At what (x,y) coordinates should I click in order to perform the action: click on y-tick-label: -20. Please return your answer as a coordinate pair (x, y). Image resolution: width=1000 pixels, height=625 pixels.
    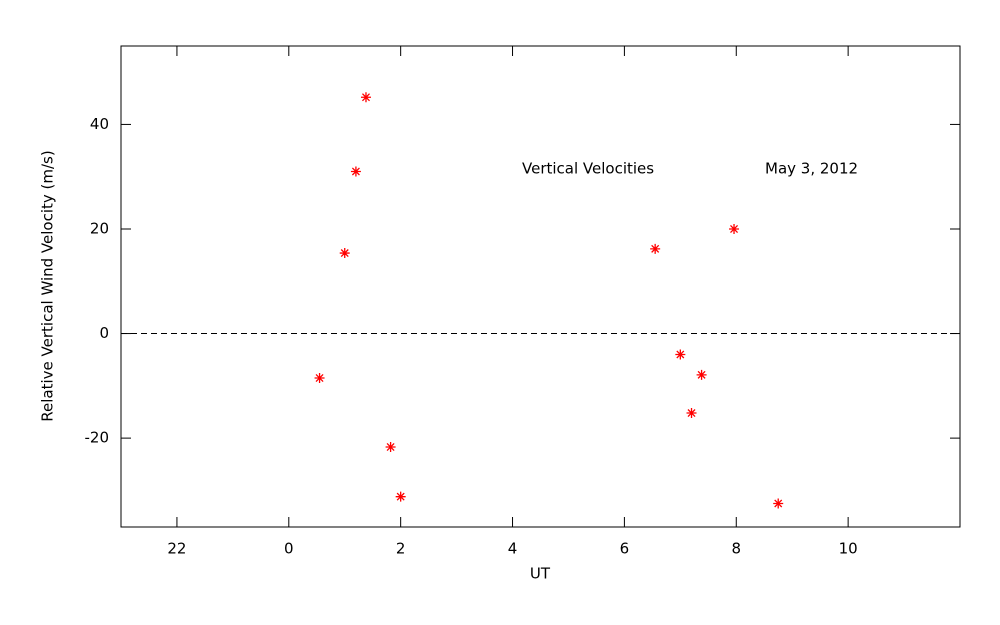
    Looking at the image, I should click on (97, 438).